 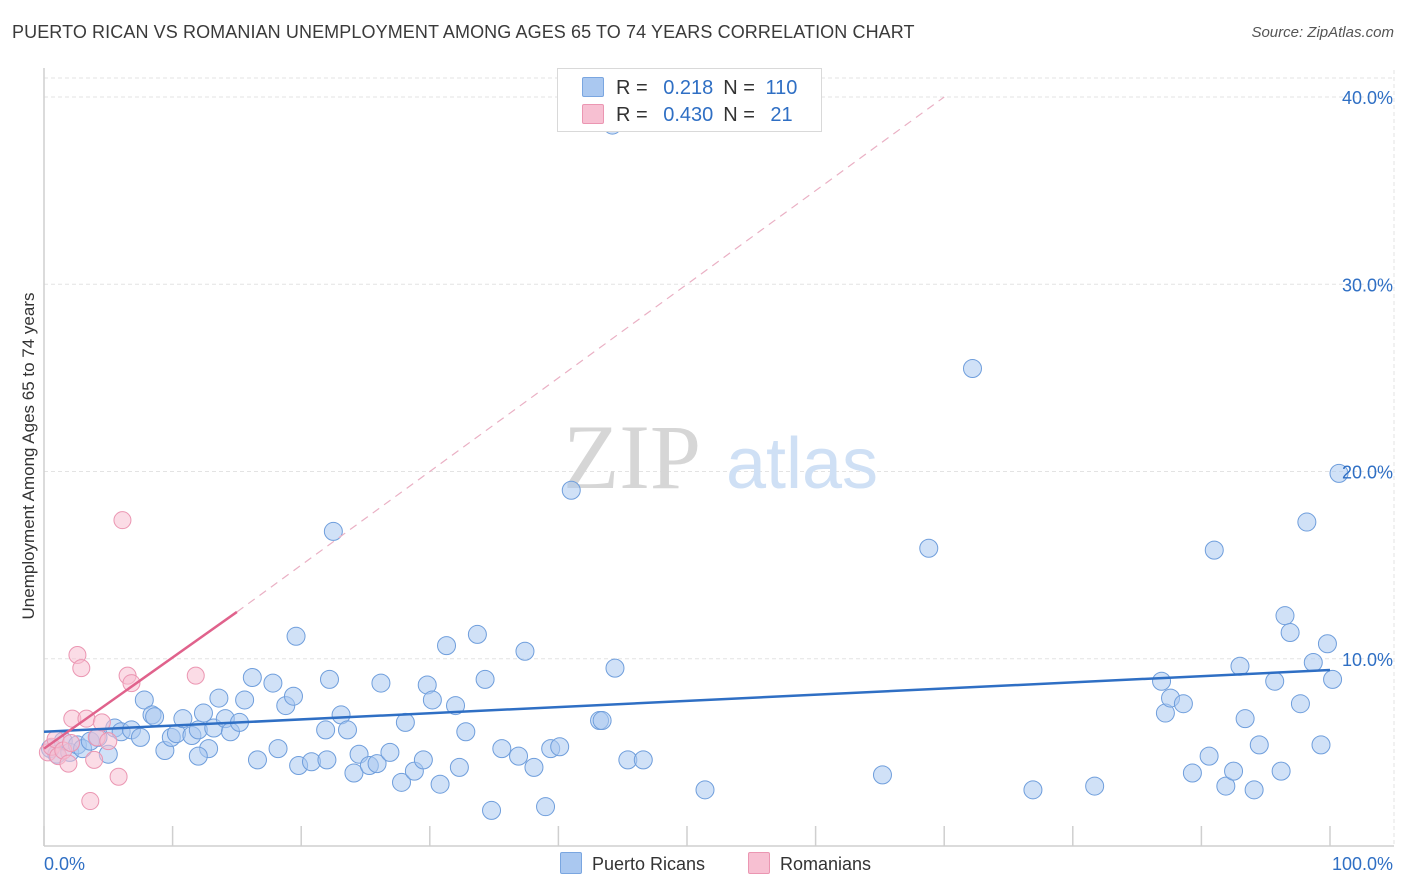 What do you see at coordinates (593, 114) in the screenshot?
I see `legend-swatch-romanians` at bounding box center [593, 114].